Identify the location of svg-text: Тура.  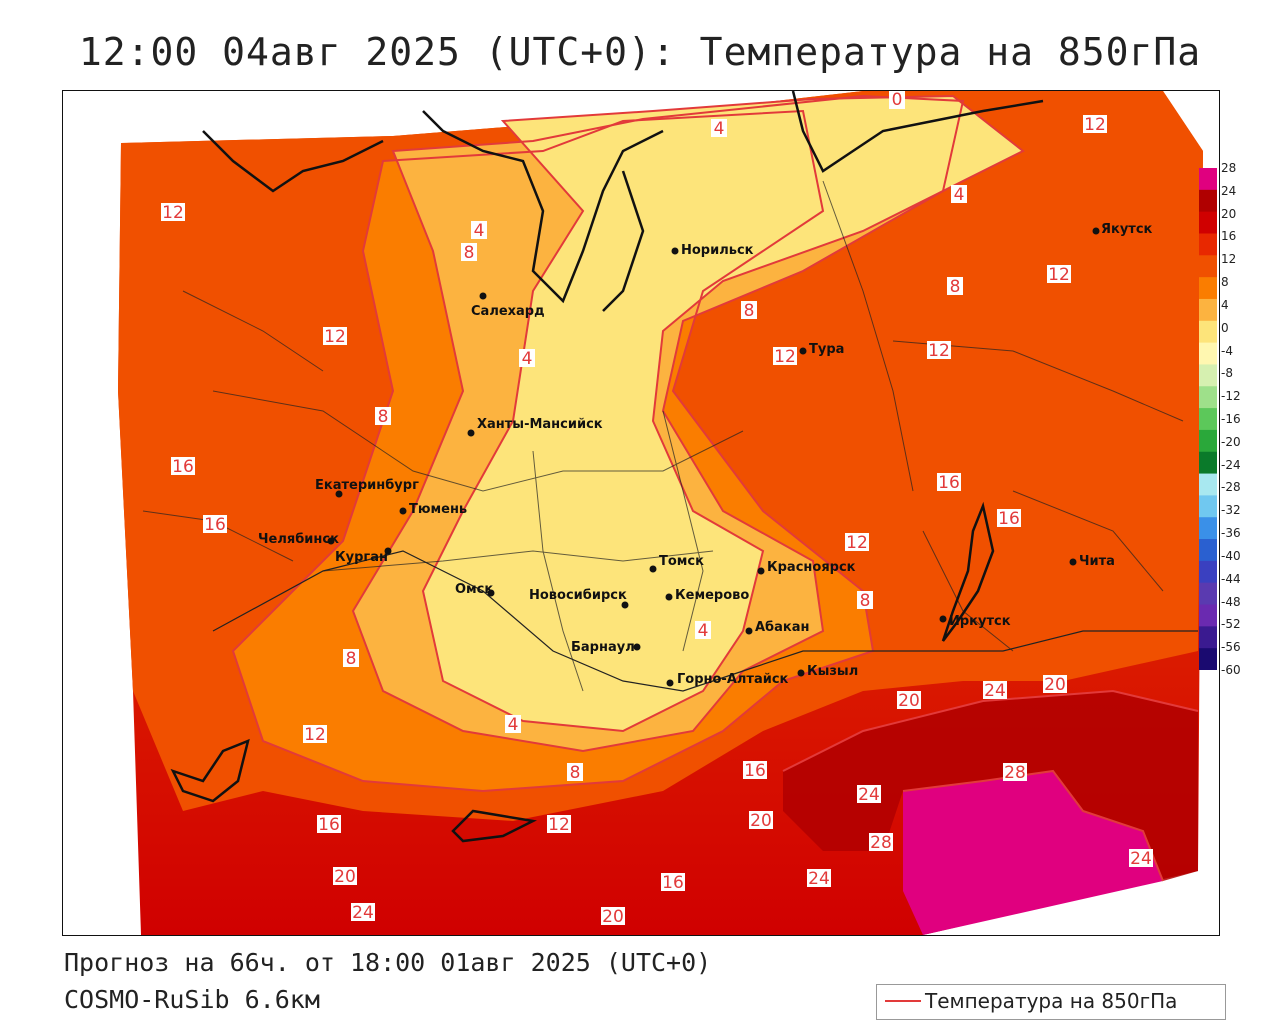
(826, 349).